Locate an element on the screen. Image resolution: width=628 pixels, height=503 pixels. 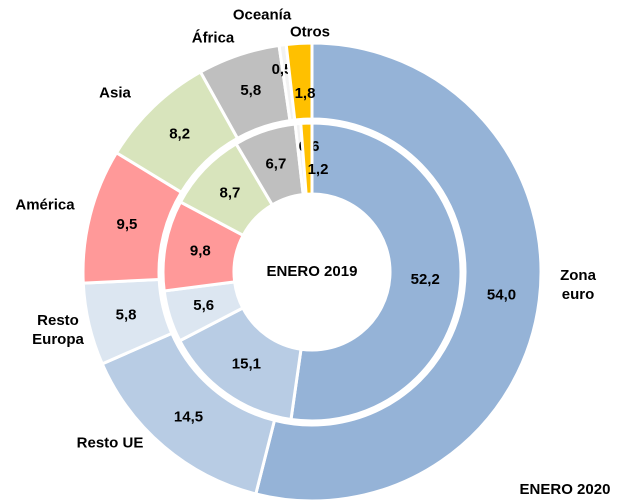
value-label: 5,6 is located at coordinates (203, 305).